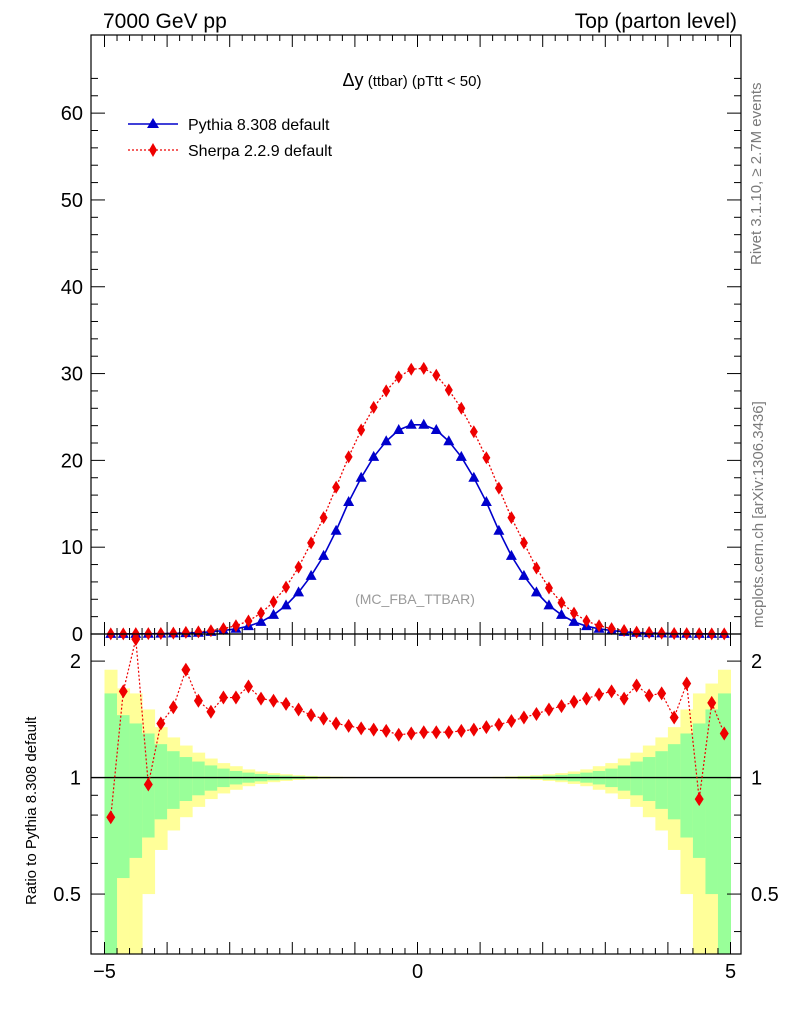  What do you see at coordinates (153, 123) in the screenshot?
I see `legend-marker-triangle` at bounding box center [153, 123].